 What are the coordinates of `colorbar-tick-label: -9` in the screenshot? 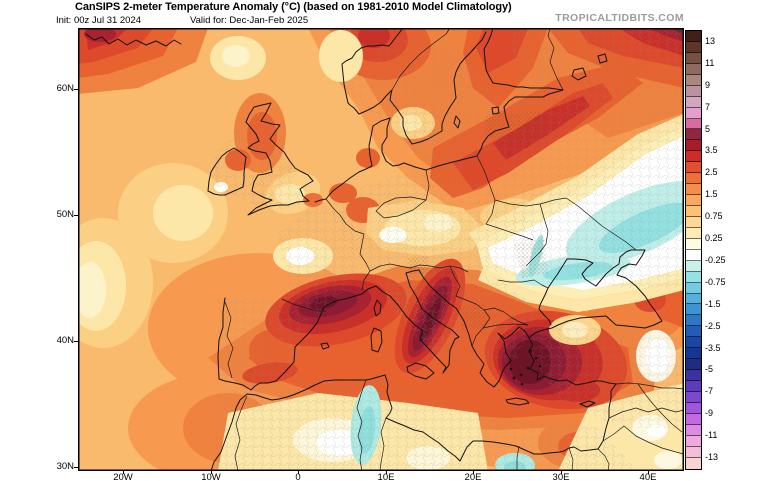 It's located at (709, 413).